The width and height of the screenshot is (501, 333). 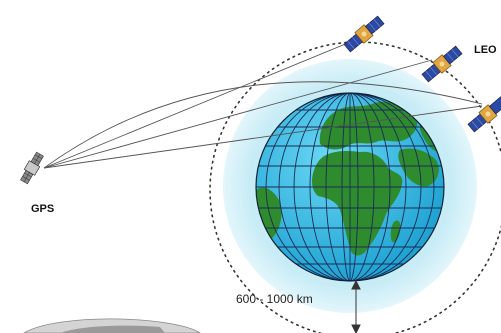 What do you see at coordinates (357, 203) in the screenshot?
I see `africa-landmass` at bounding box center [357, 203].